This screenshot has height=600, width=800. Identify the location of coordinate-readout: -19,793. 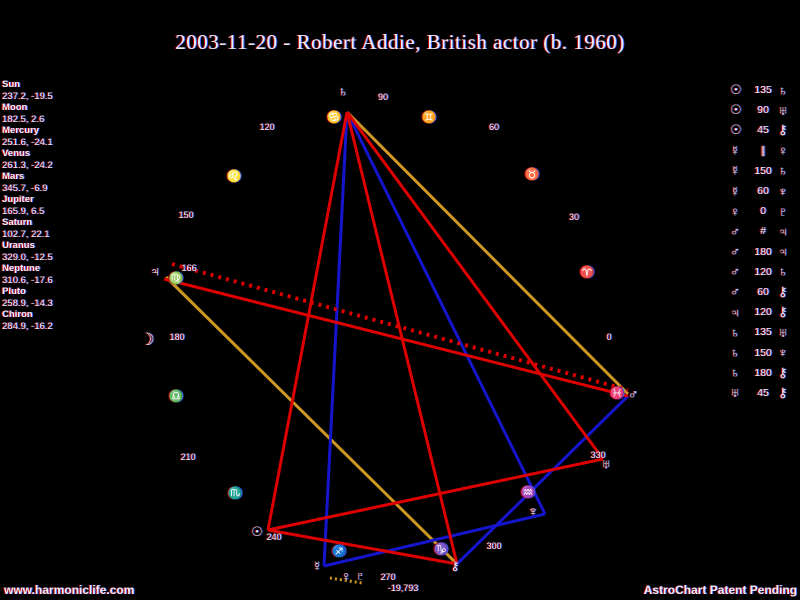
(403, 588).